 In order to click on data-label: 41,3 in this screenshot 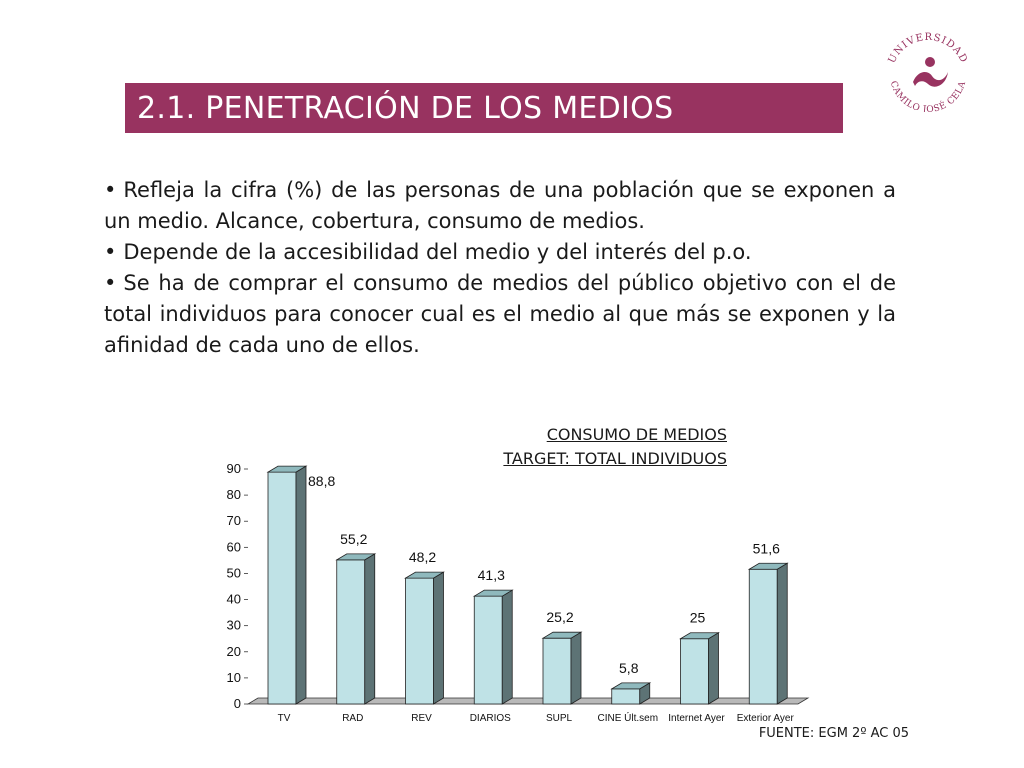, I will do `click(491, 575)`.